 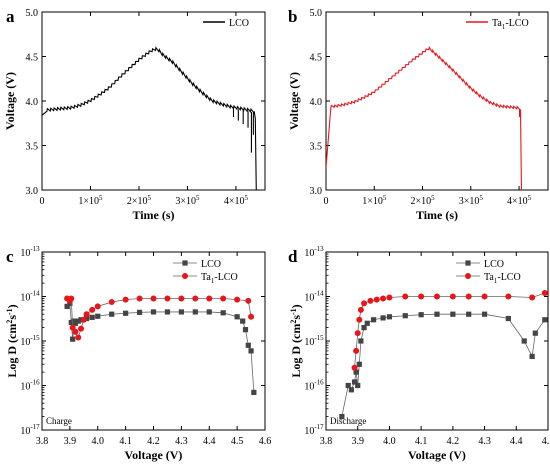 What do you see at coordinates (357, 441) in the screenshot?
I see `x-tick-label: 3.9` at bounding box center [357, 441].